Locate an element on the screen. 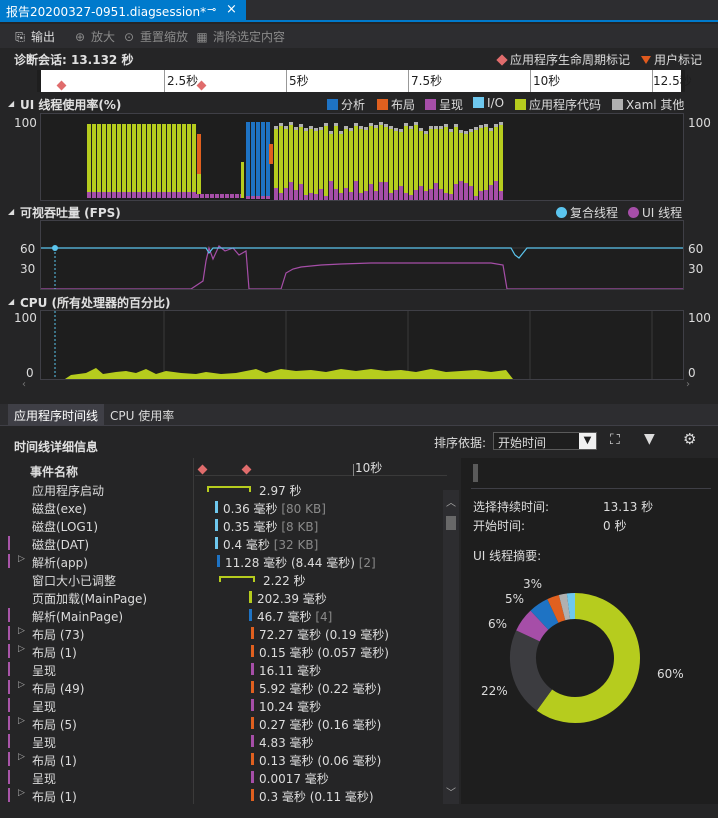 The image size is (718, 818). column-header-event: 事件名称 is located at coordinates (54, 472).